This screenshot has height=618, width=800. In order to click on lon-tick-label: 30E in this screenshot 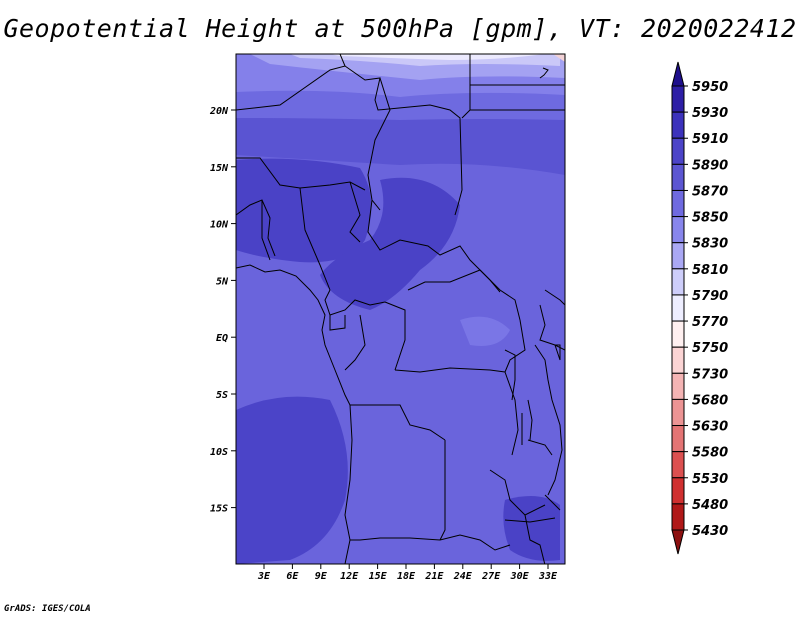, I will do `click(520, 576)`.